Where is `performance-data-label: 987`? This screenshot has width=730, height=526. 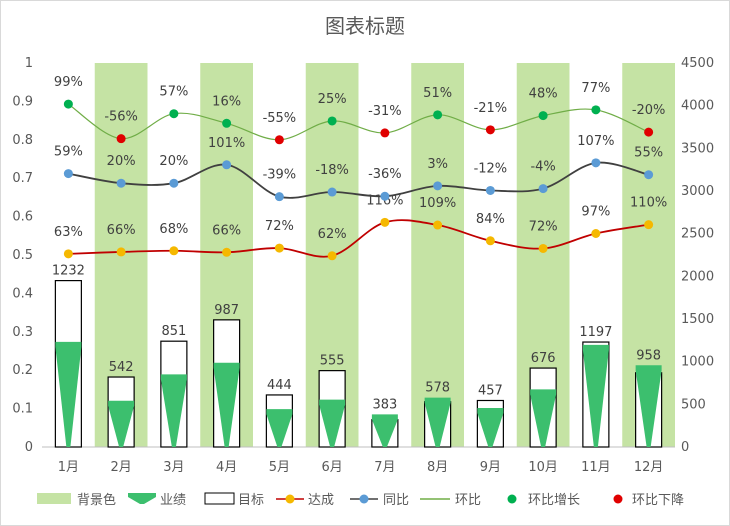
performance-data-label: 987 is located at coordinates (226, 310).